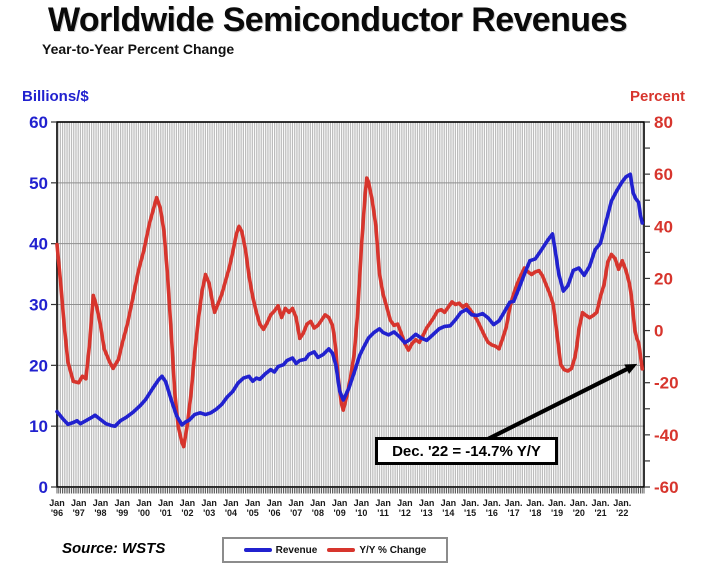 The height and width of the screenshot is (570, 720). I want to click on x-tick-year-label: '17, so click(513, 513).